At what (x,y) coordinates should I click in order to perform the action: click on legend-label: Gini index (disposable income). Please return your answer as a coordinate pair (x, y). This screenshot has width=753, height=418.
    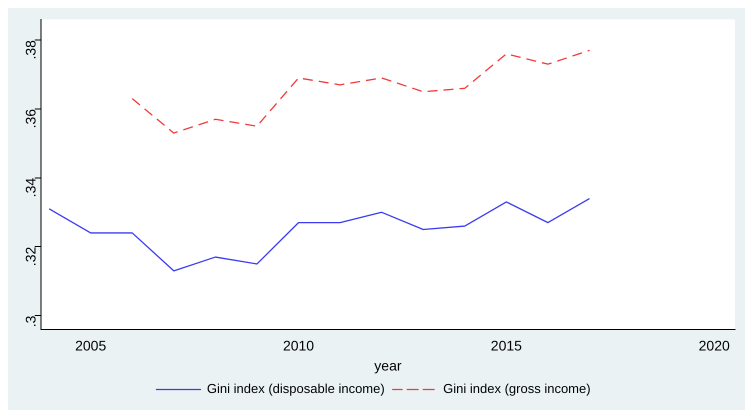
    Looking at the image, I should click on (295, 388).